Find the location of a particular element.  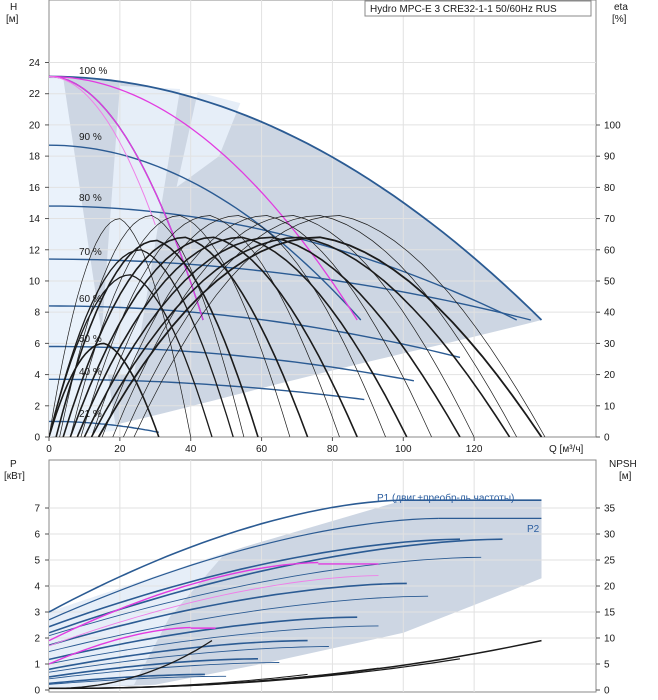

q-tick-label: 120 is located at coordinates (474, 449).